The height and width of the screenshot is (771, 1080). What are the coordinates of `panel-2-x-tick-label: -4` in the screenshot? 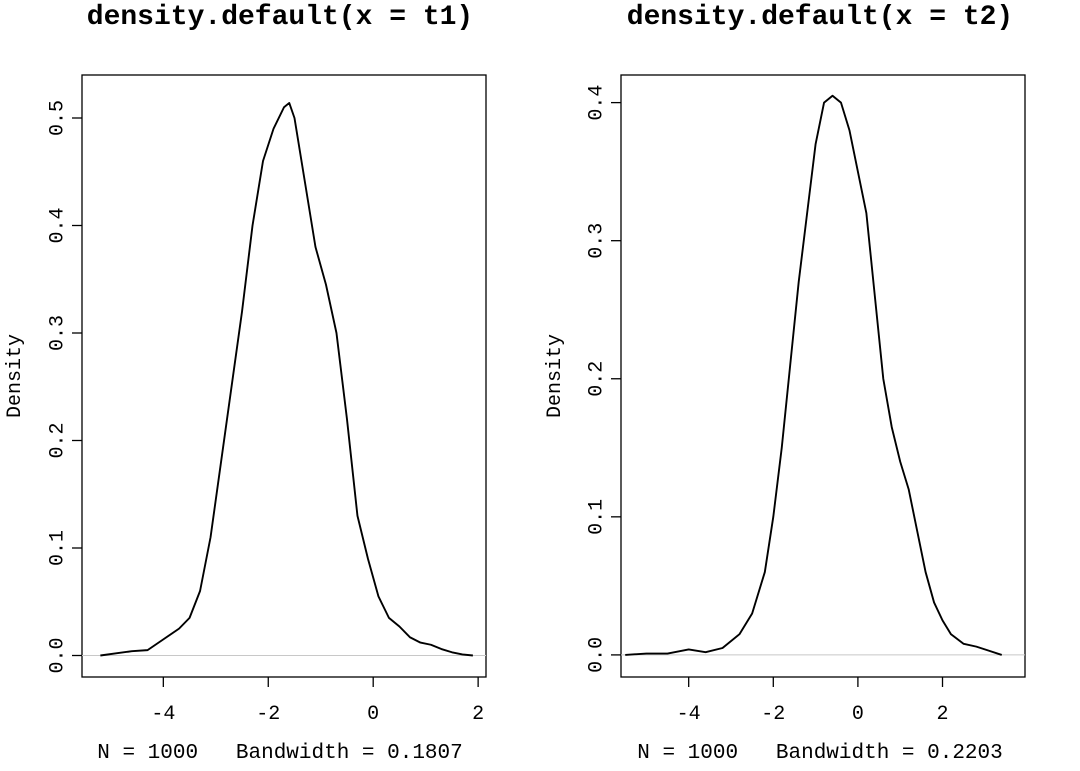 It's located at (689, 714).